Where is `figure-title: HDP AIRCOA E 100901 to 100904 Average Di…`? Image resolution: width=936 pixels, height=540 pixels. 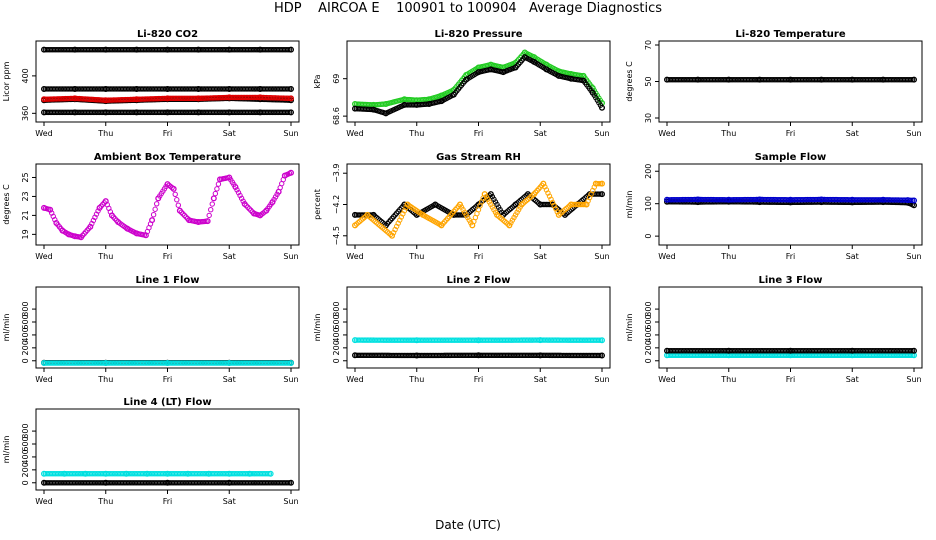
figure-title: HDP AIRCOA E 100901 to 100904 Average Di… is located at coordinates (468, 8).